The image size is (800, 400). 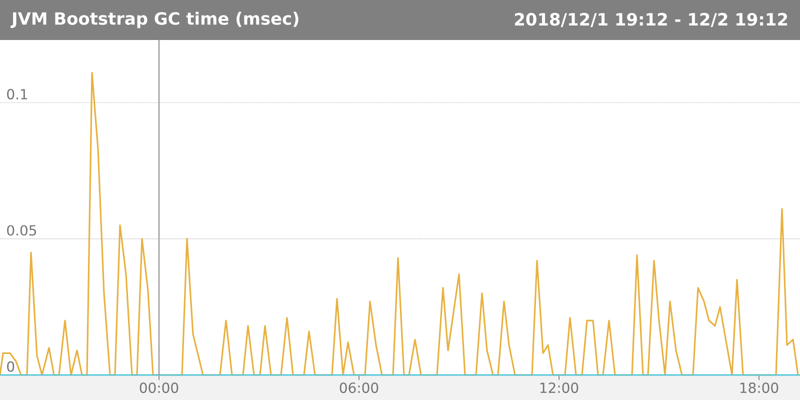 What do you see at coordinates (10, 366) in the screenshot?
I see `y-tick-label: 0` at bounding box center [10, 366].